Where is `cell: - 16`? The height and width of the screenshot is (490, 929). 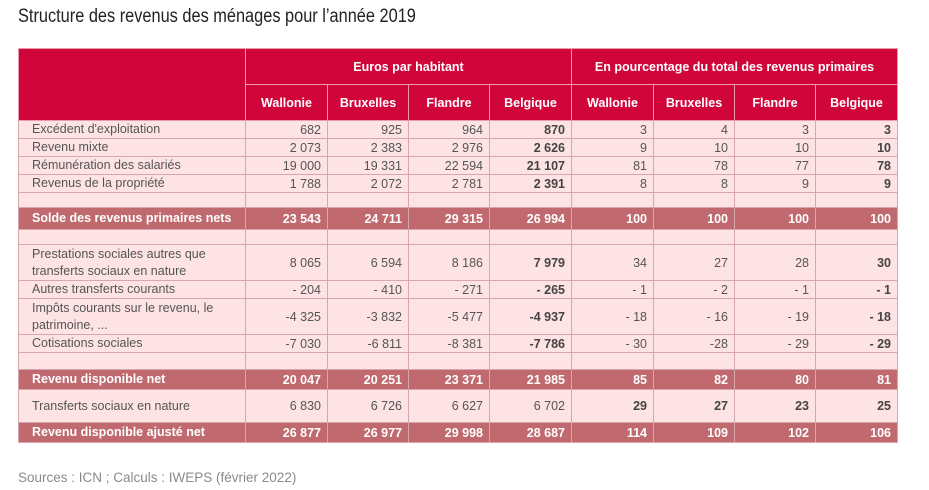 cell: - 16 is located at coordinates (694, 316).